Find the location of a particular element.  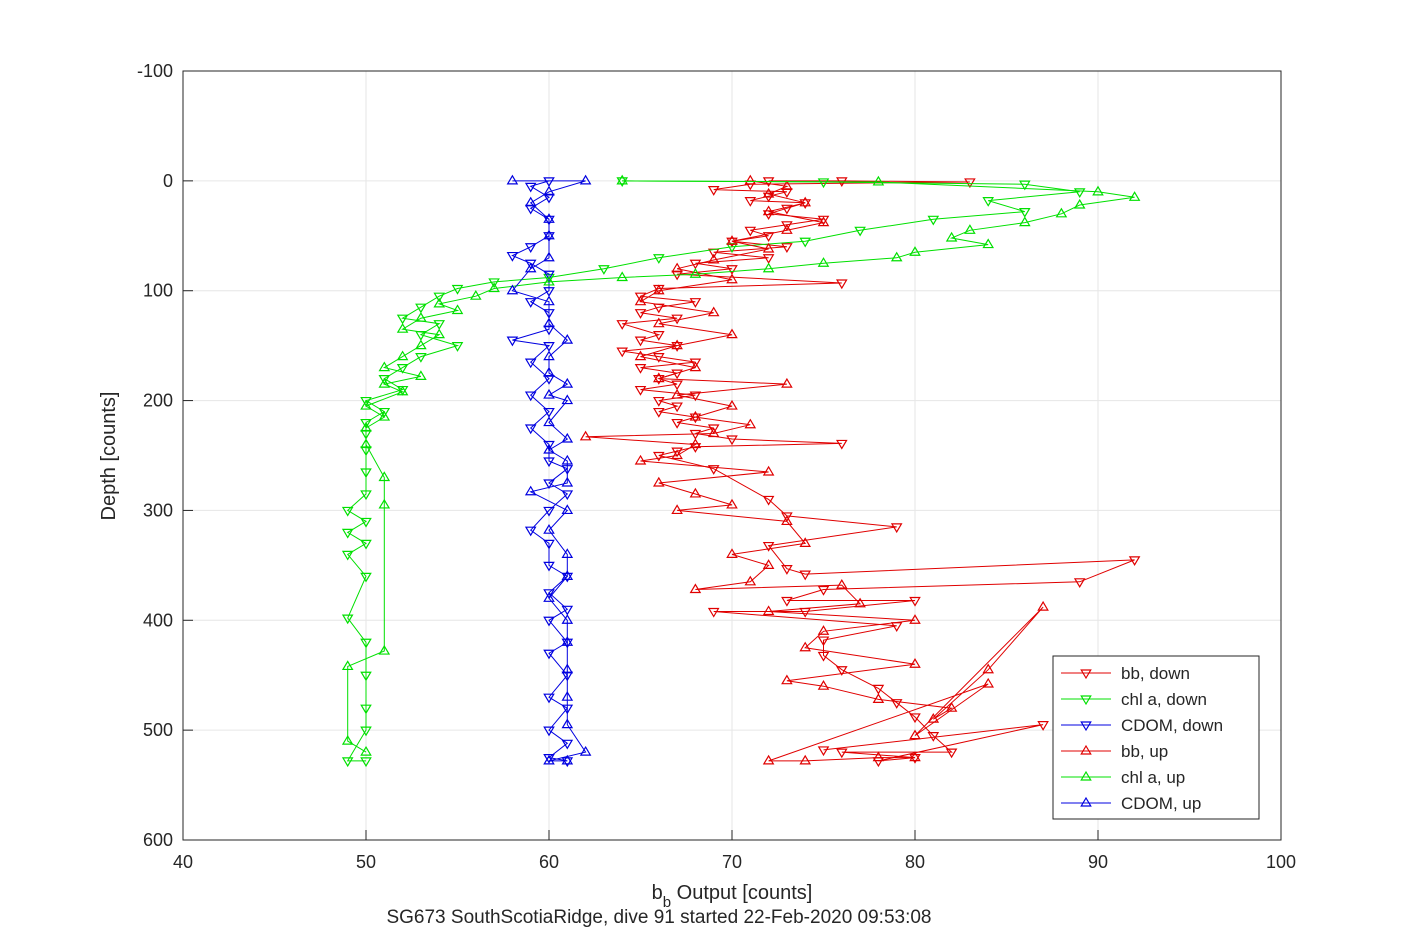

series-line is located at coordinates (549, 471).